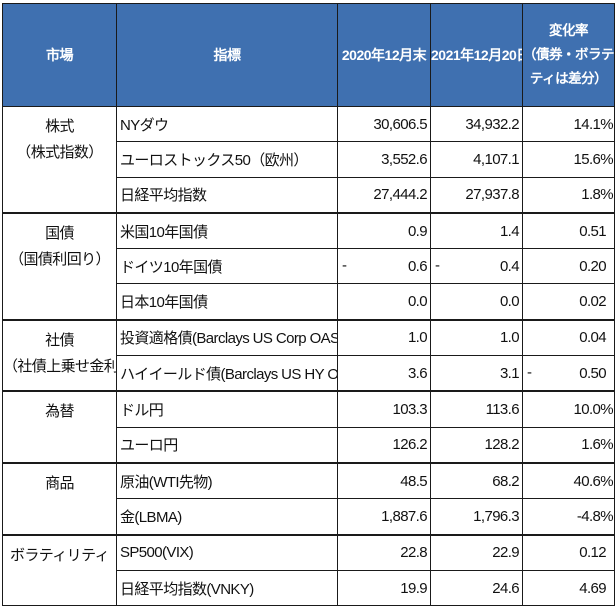 This screenshot has width=616, height=616. What do you see at coordinates (384, 195) in the screenshot?
I see `value-2020: 27,444.2` at bounding box center [384, 195].